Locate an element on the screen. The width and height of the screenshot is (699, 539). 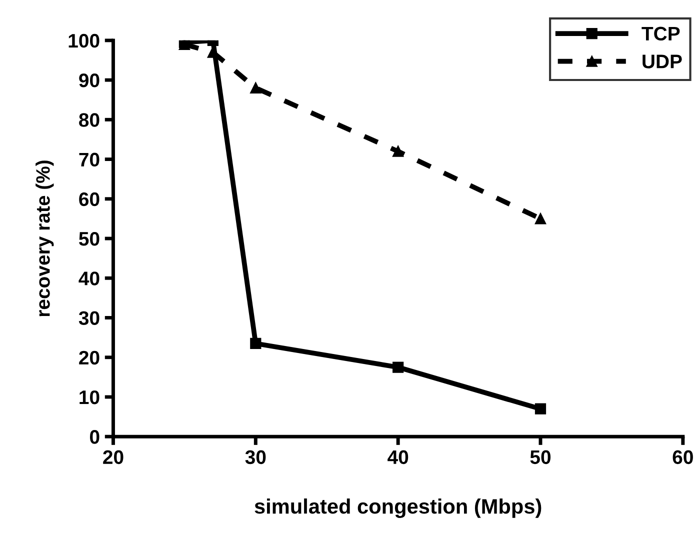
y-tick-label: 30 is located at coordinates (89, 318).